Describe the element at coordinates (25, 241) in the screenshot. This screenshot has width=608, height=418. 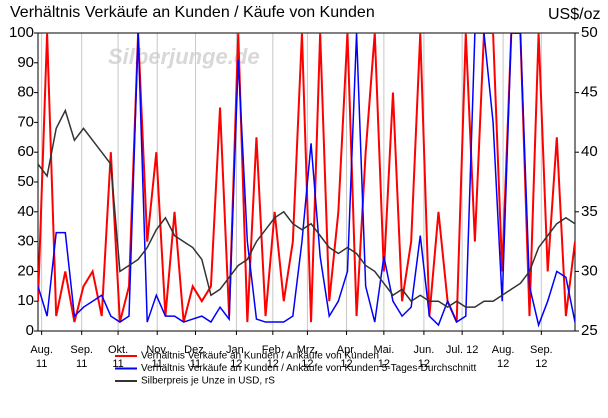
I see `y-tick-label: 30` at that location.